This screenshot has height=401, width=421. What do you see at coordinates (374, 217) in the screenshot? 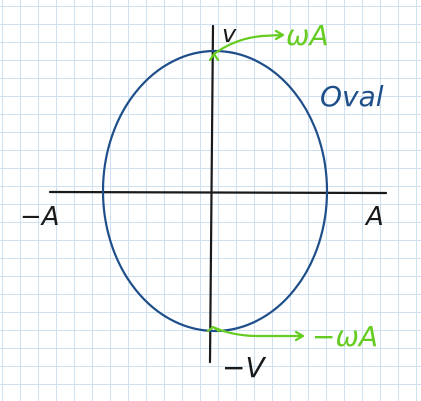
I see `right-axis-label: A` at bounding box center [374, 217].